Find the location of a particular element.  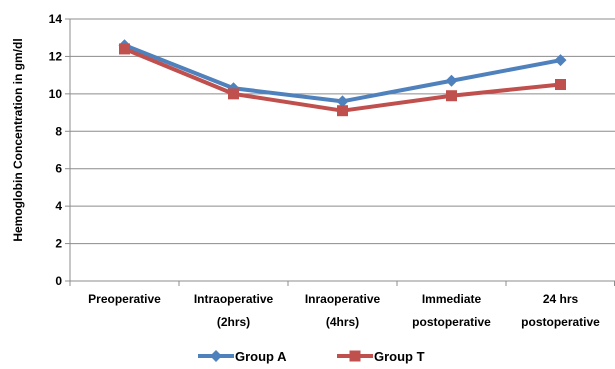

x-tick-label-inraoperative-4hrs: Inraoperative (4hrs) is located at coordinates (343, 310).